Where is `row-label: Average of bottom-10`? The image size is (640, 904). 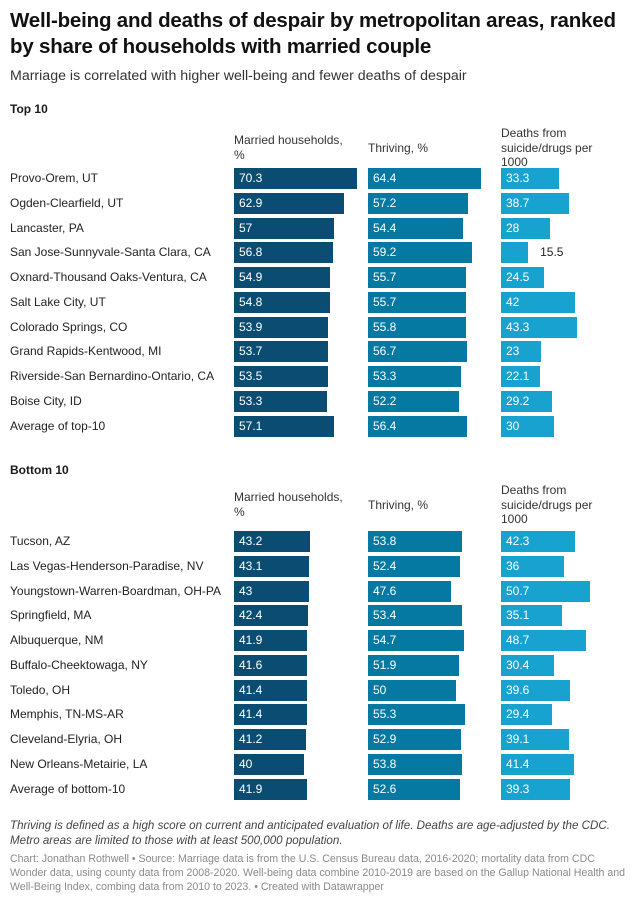 row-label: Average of bottom-10 is located at coordinates (68, 788).